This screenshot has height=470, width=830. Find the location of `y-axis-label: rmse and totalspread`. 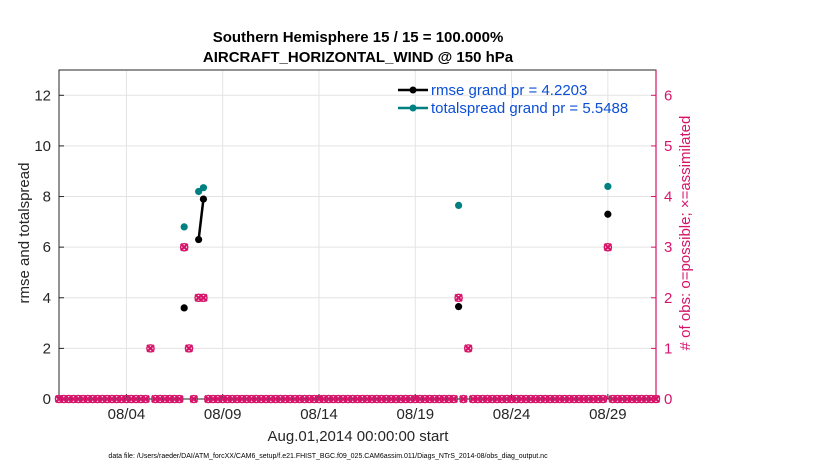

y-axis-label: rmse and totalspread is located at coordinates (24, 233).